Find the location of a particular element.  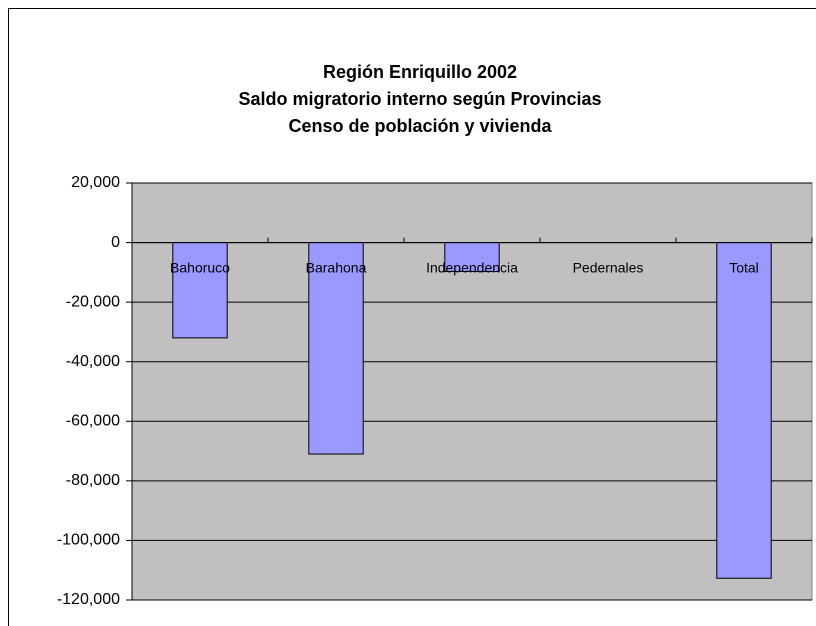

y-tick-label: -120,000 is located at coordinates (88, 599).